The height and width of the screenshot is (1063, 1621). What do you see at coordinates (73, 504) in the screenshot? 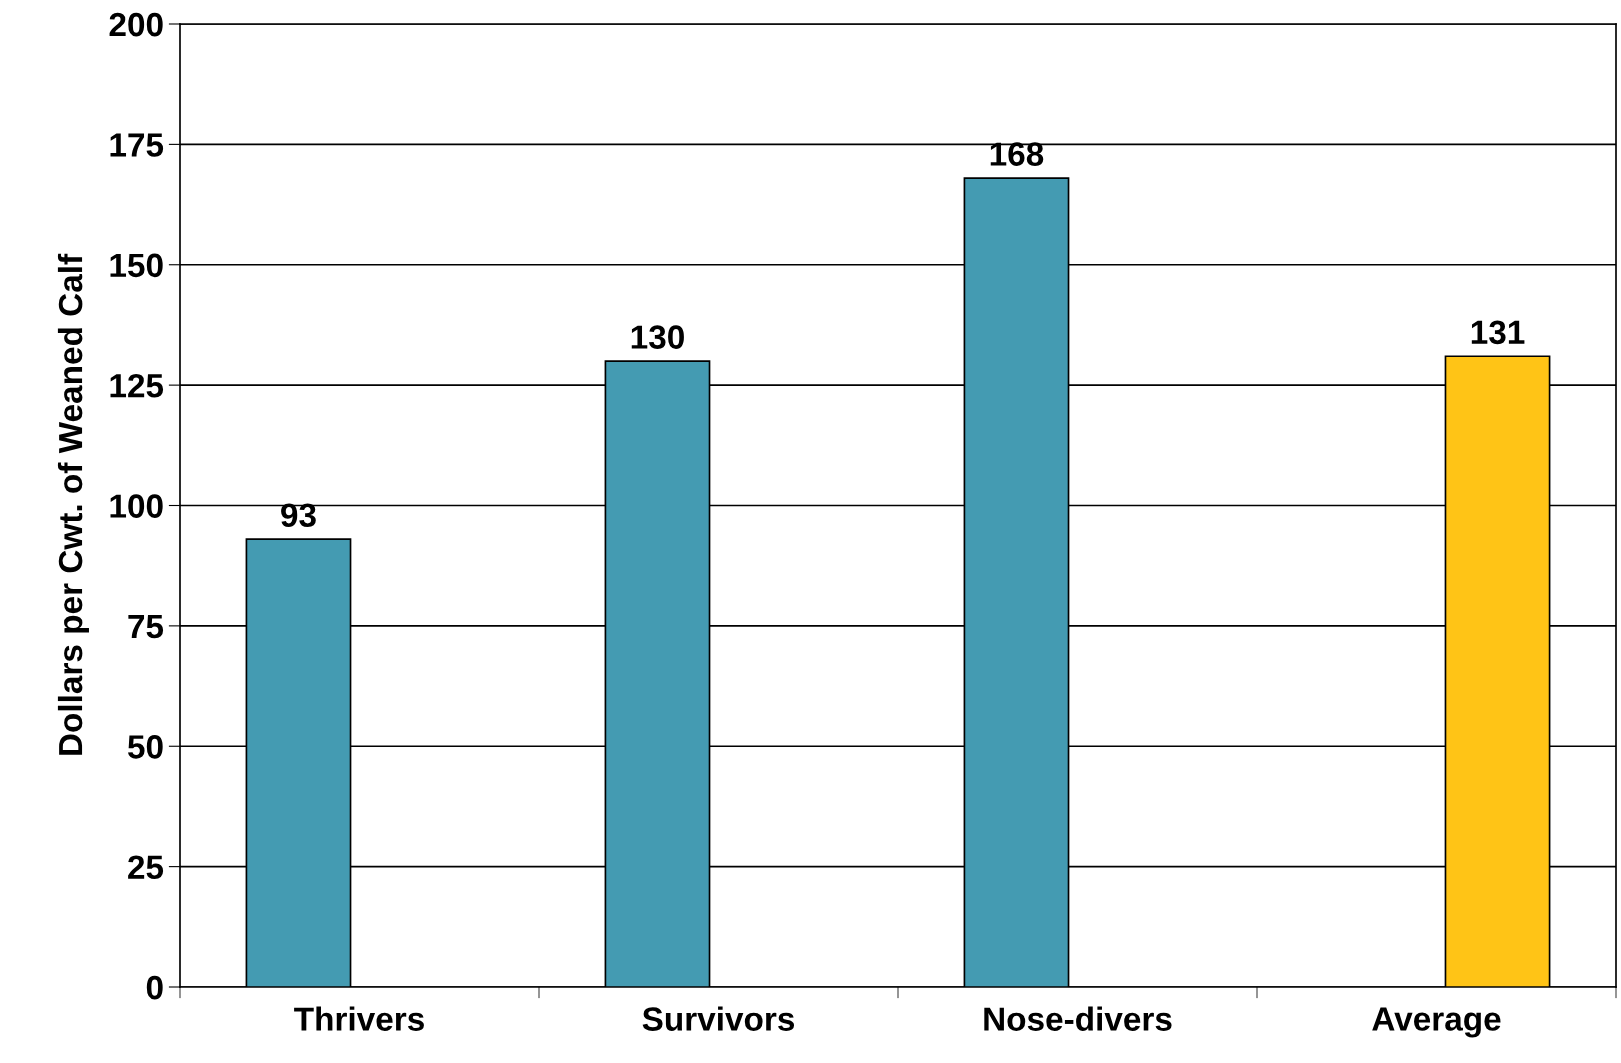
I see `y-axis-title: Dollars per Cwt. of Weaned Calf` at bounding box center [73, 504].